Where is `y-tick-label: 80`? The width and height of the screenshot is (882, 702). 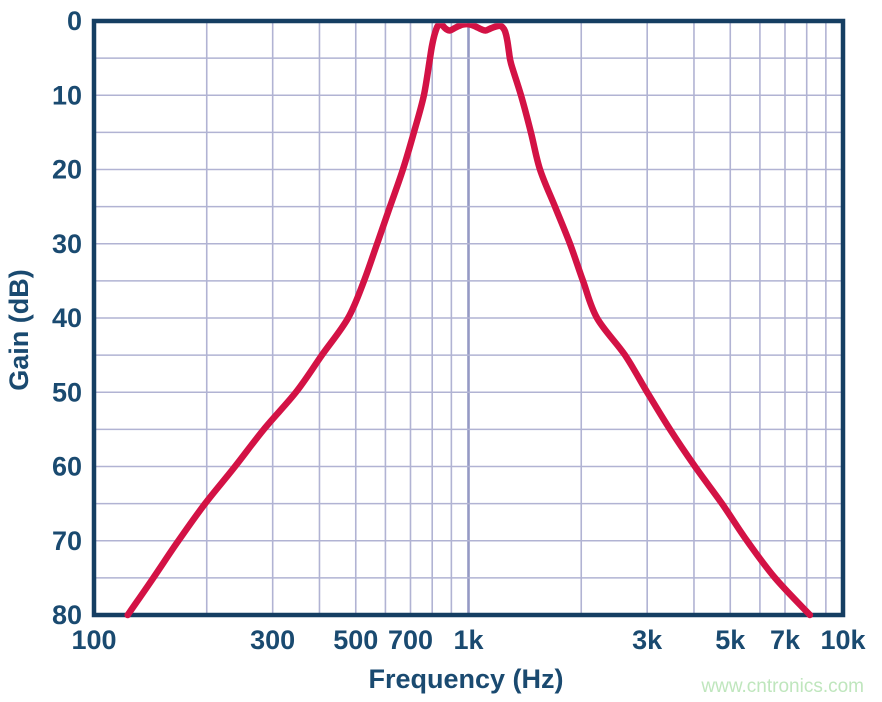 y-tick-label: 80 is located at coordinates (67, 615).